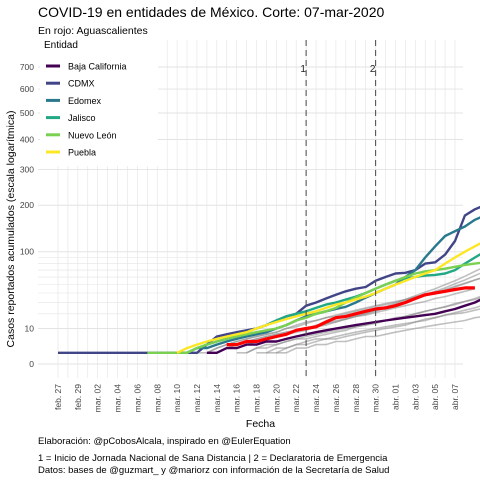 This screenshot has width=480, height=480. Describe the element at coordinates (27, 89) in the screenshot. I see `y-tick-label: 600` at that location.